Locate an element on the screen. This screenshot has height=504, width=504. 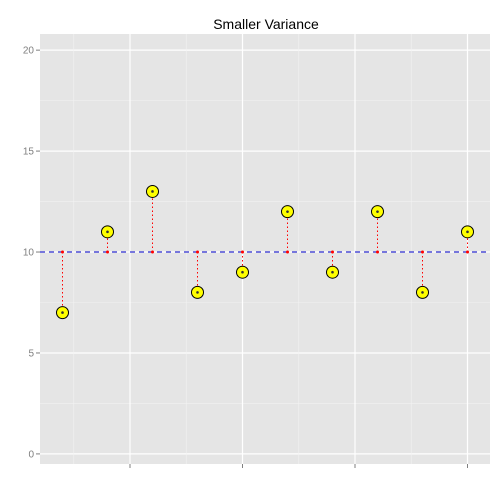
y-tick-label: 20 is located at coordinates (29, 51).